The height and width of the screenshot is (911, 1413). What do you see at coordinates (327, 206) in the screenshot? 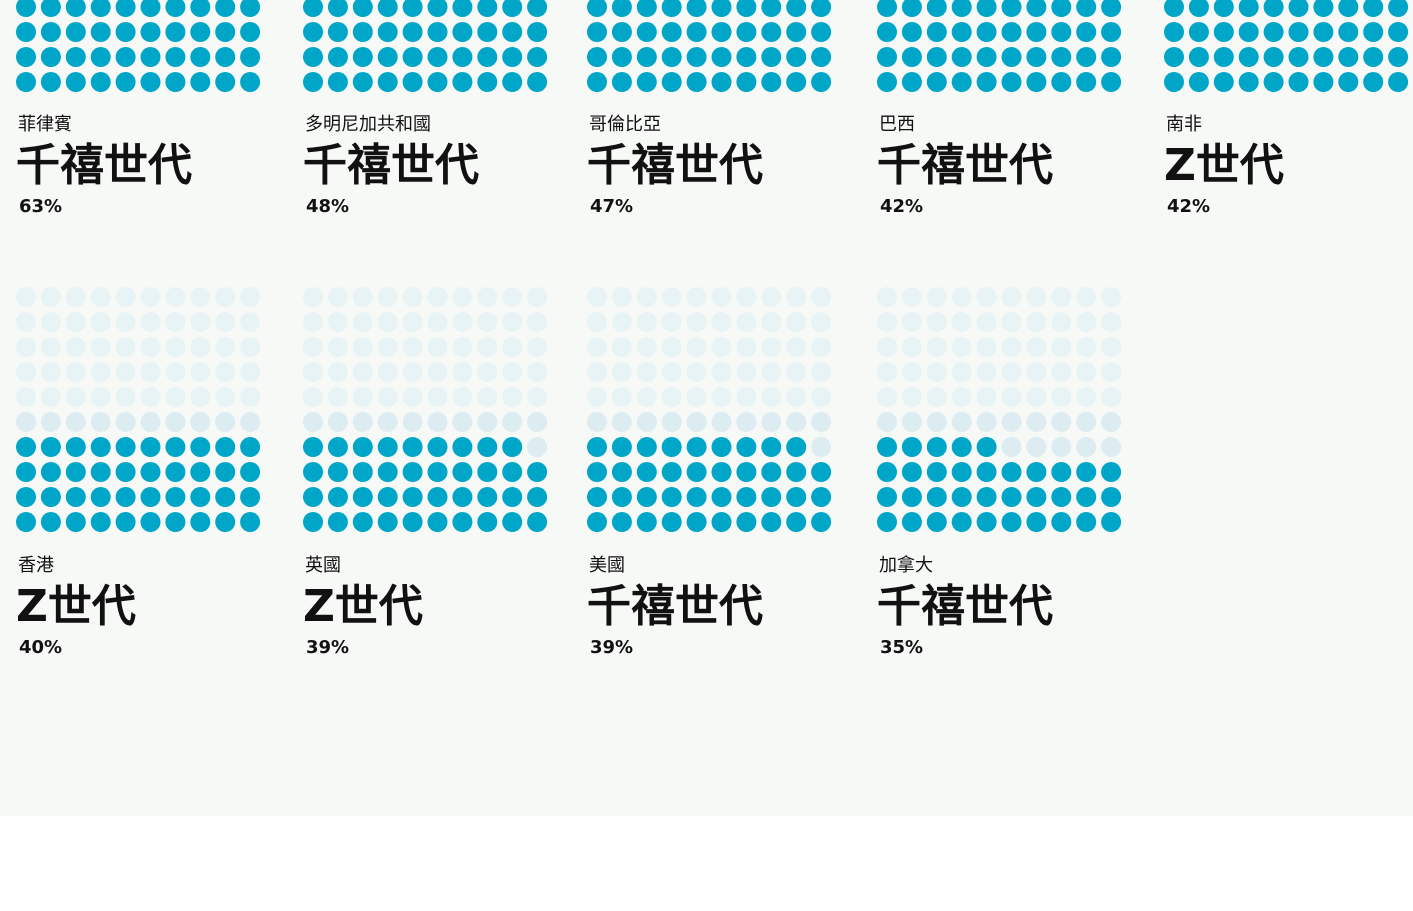
I see `percent: 48%` at bounding box center [327, 206].